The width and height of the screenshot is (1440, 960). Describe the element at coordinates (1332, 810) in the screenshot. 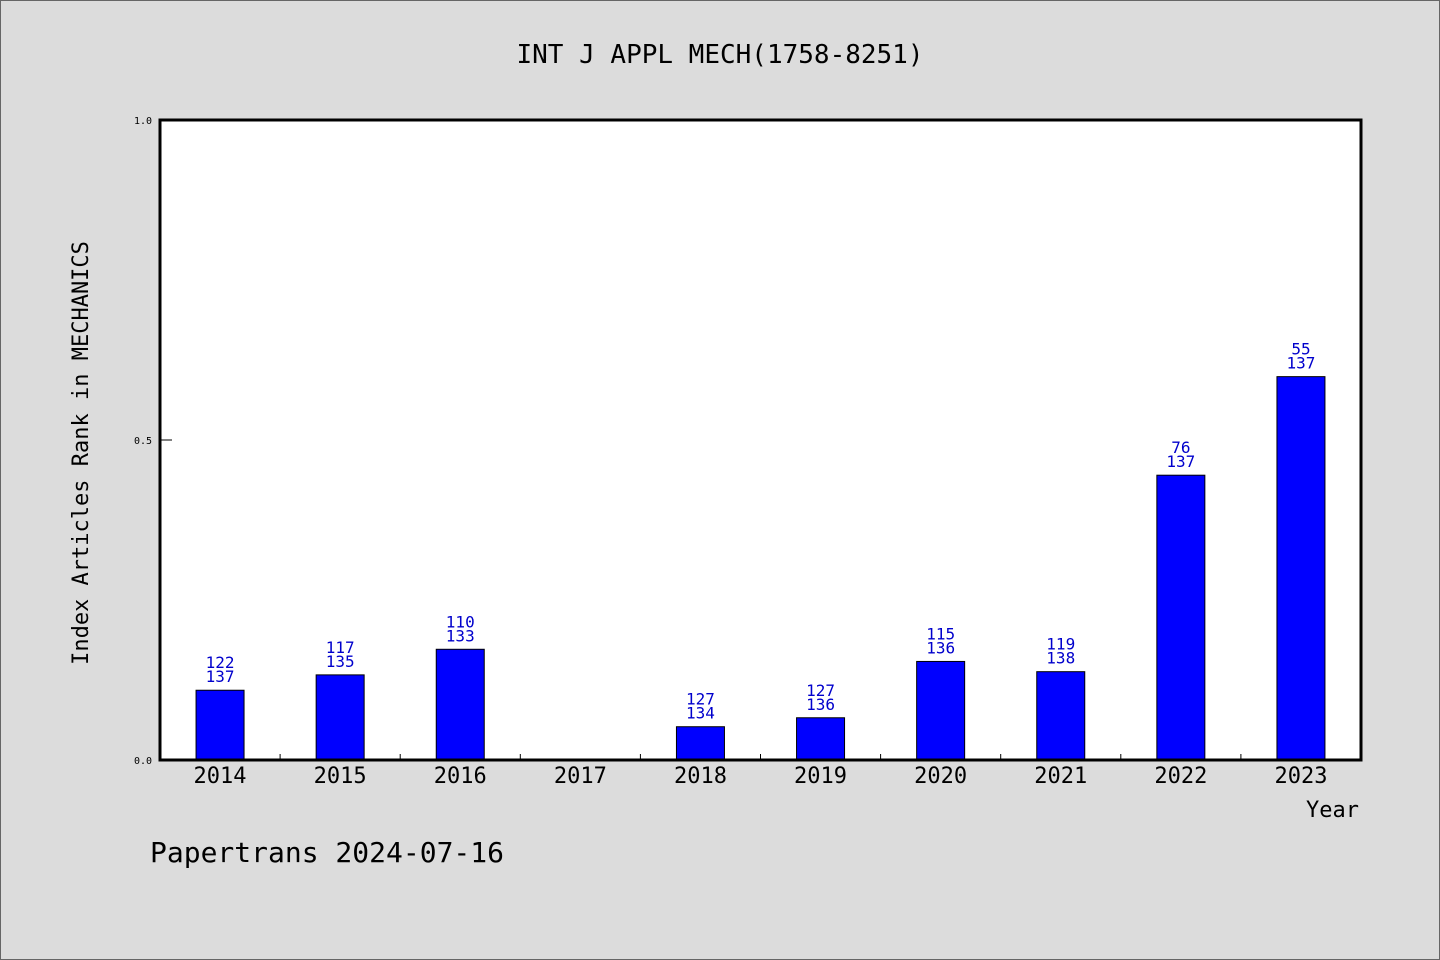

I see `x-axis-label: Year` at that location.